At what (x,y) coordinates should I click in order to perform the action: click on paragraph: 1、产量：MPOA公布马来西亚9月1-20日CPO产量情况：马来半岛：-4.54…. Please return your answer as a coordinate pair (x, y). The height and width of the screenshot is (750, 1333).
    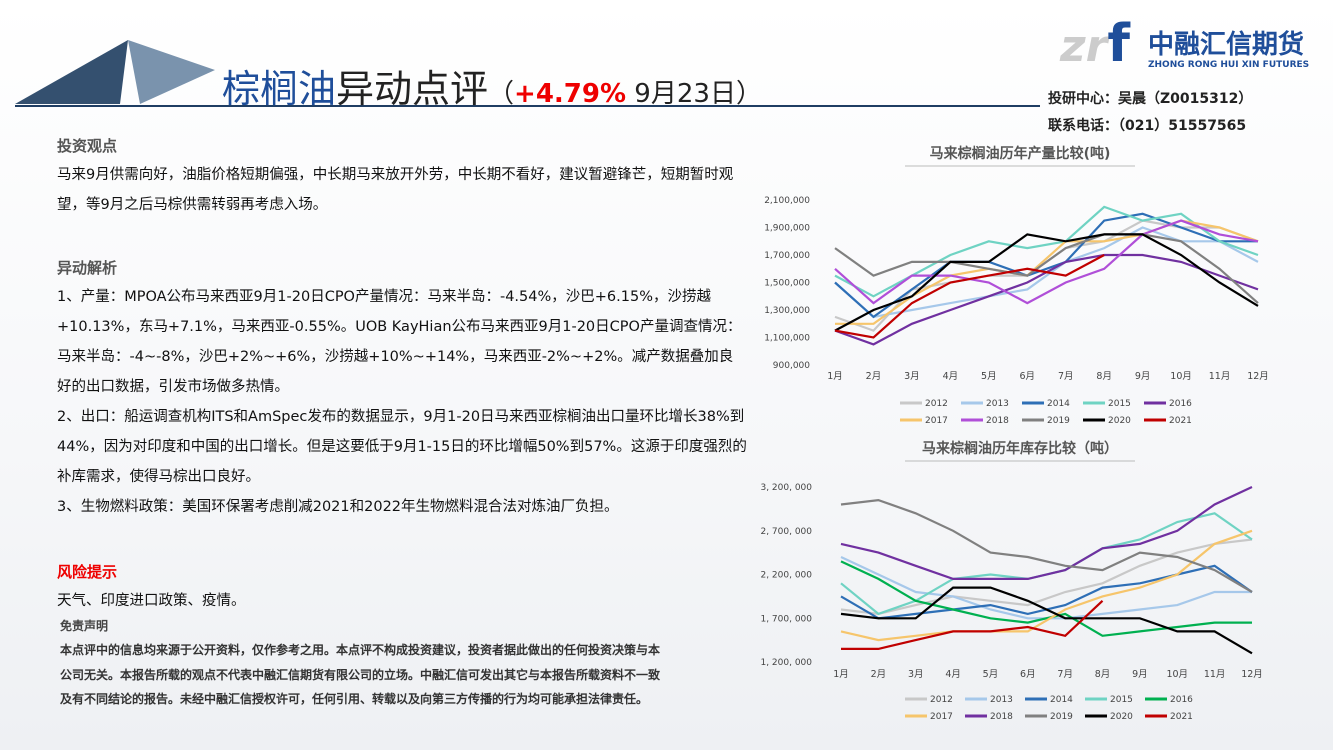
    Looking at the image, I should click on (399, 342).